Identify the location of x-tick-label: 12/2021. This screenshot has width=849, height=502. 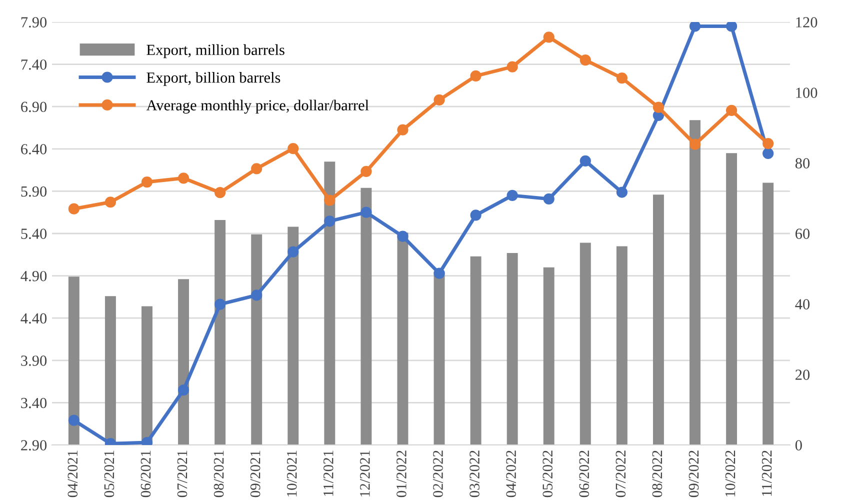
(365, 473).